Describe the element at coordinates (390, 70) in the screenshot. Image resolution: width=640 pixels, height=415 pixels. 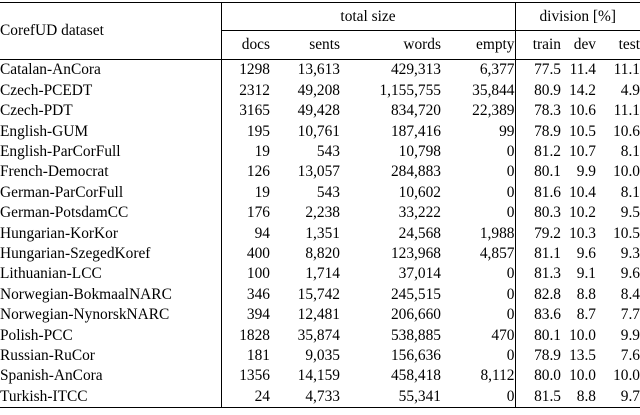
I see `cell-words: 429,313` at that location.